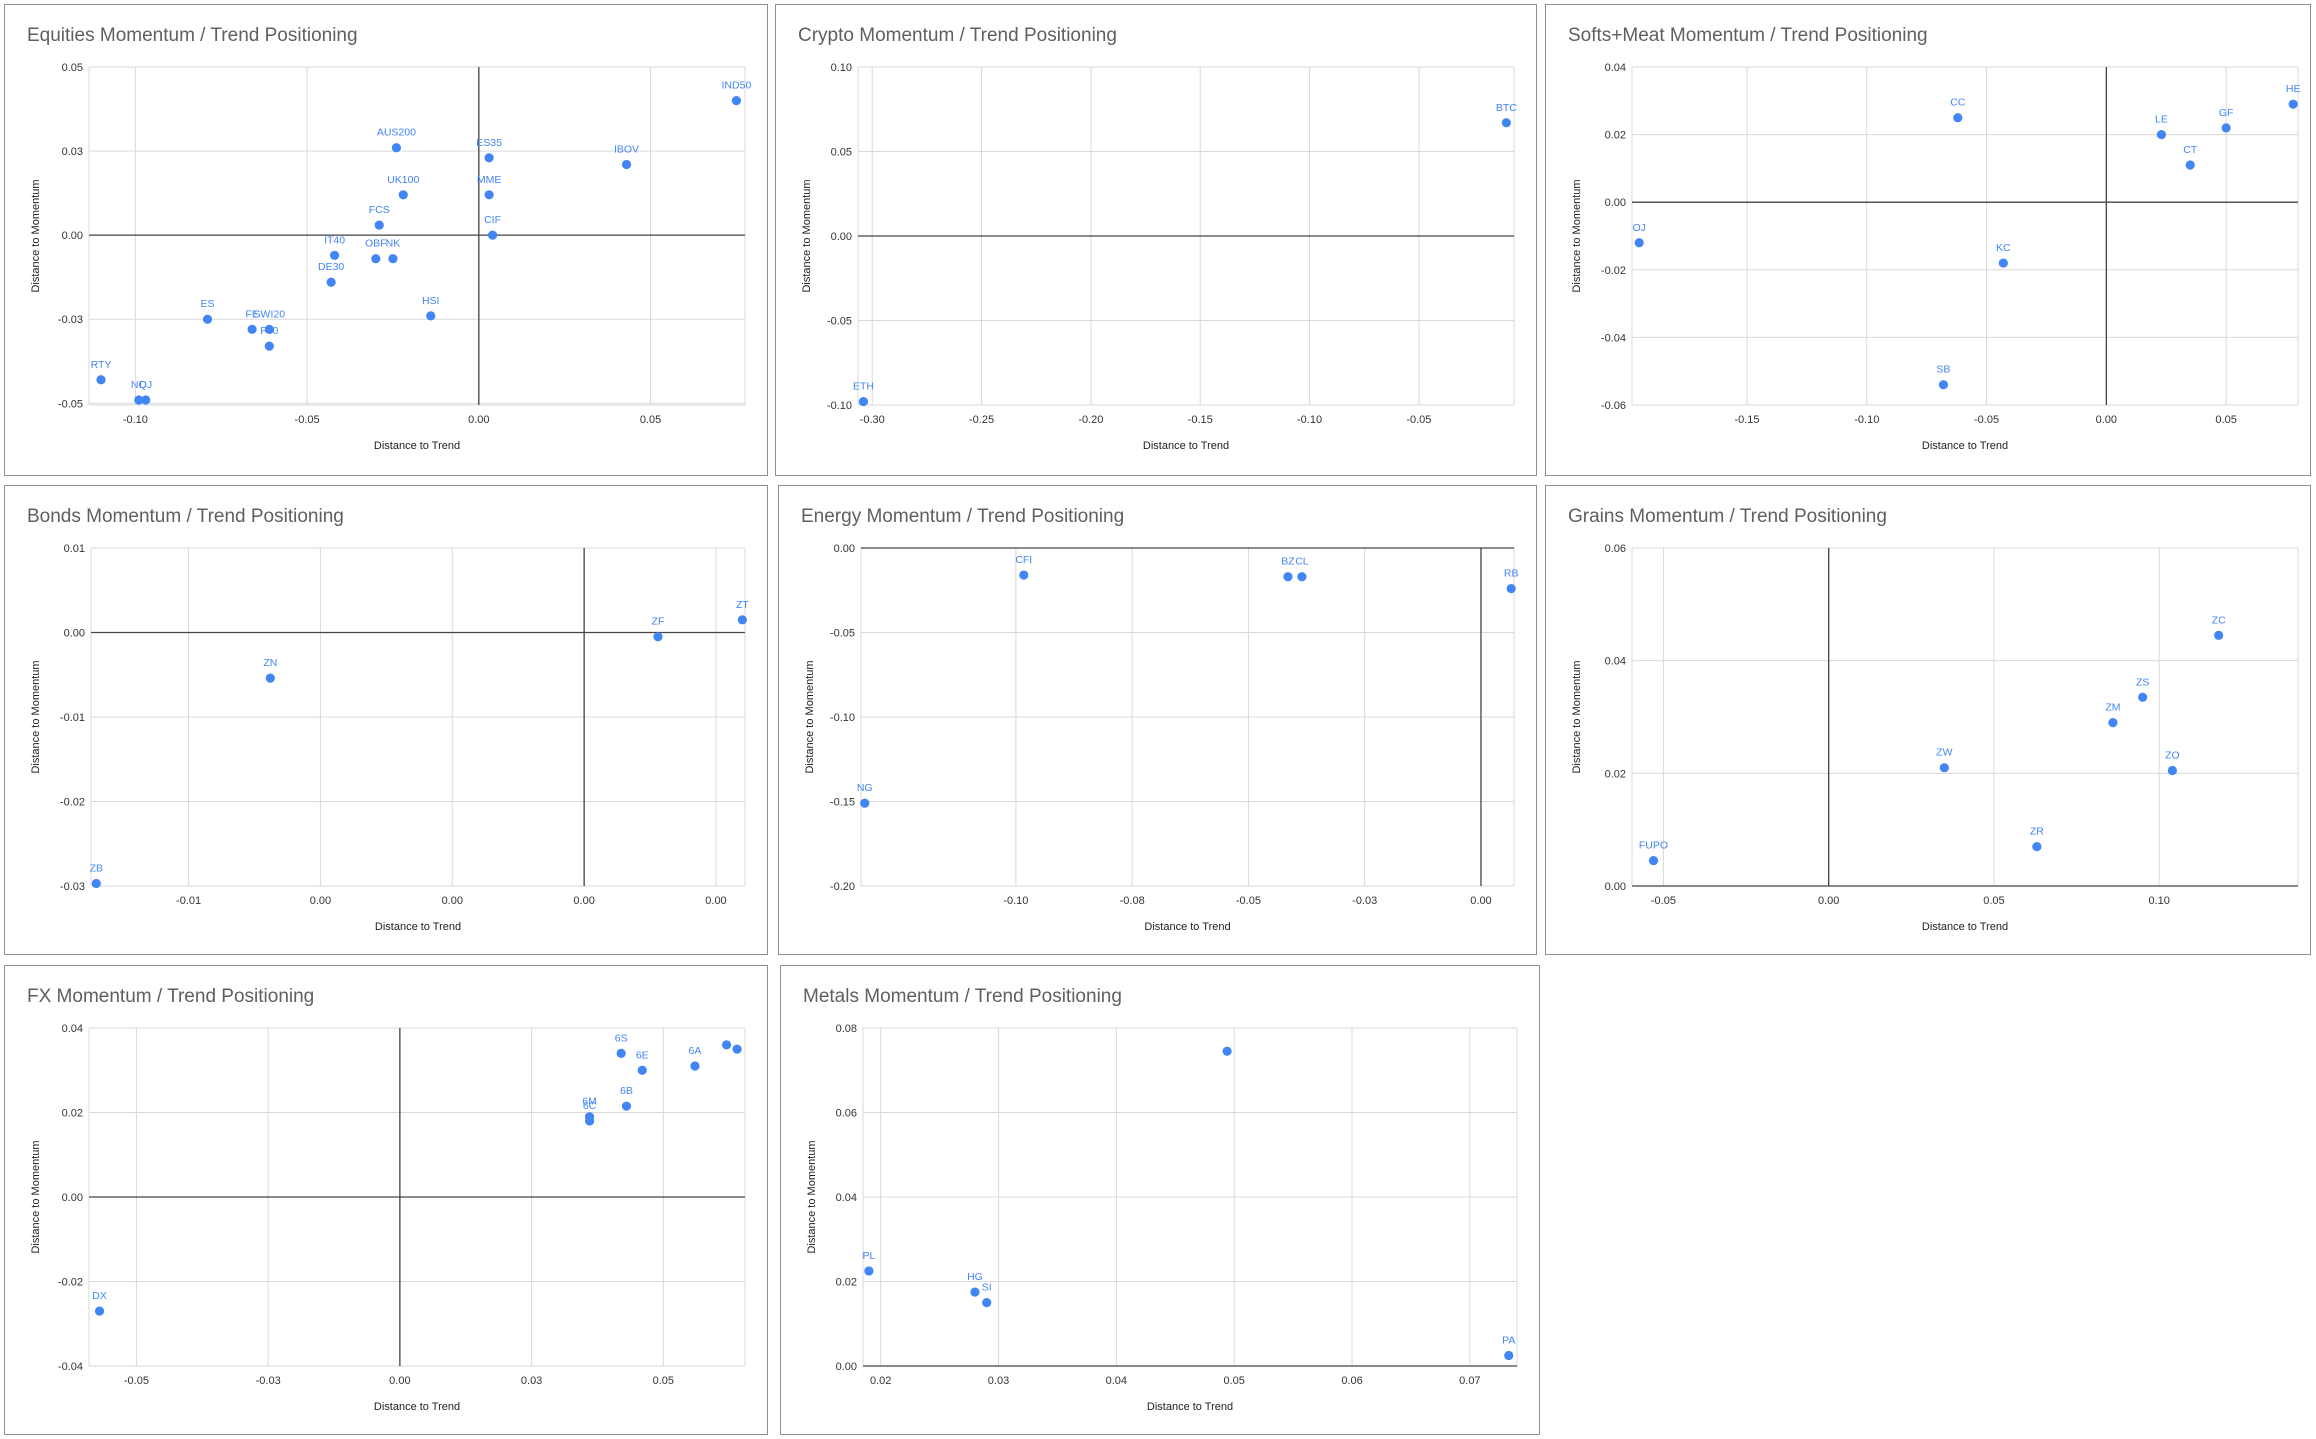  Describe the element at coordinates (192, 35) in the screenshot. I see `chart-title: Equities Momentum / Trend Positioning` at that location.